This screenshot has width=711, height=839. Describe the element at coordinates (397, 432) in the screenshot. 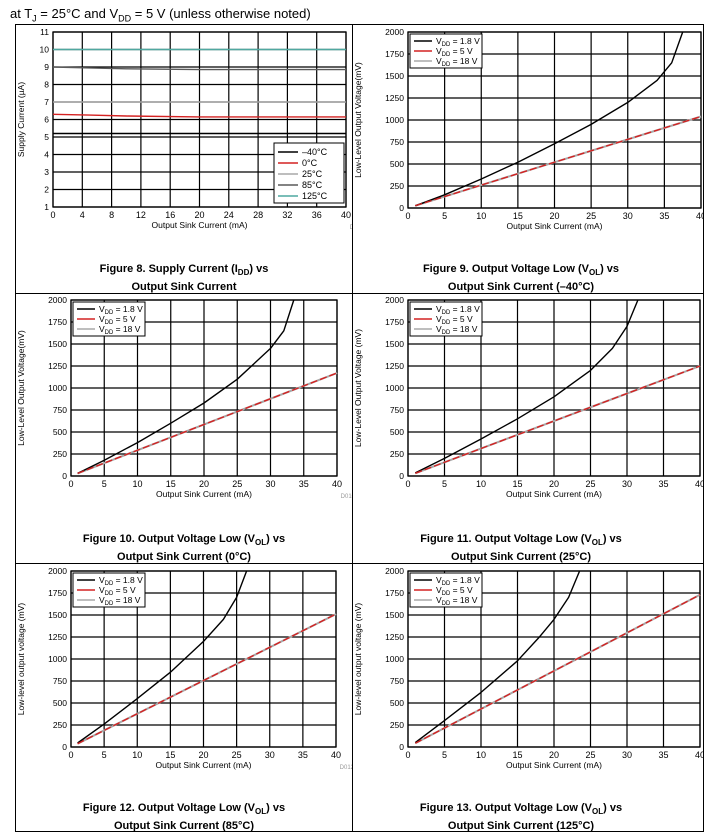

I see `y-tick-label: 500` at that location.